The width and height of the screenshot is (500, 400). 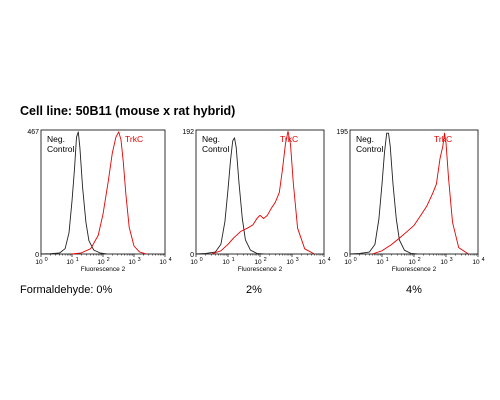 What do you see at coordinates (370, 149) in the screenshot?
I see `panel-2-legend-neg-control-line2: Control` at bounding box center [370, 149].